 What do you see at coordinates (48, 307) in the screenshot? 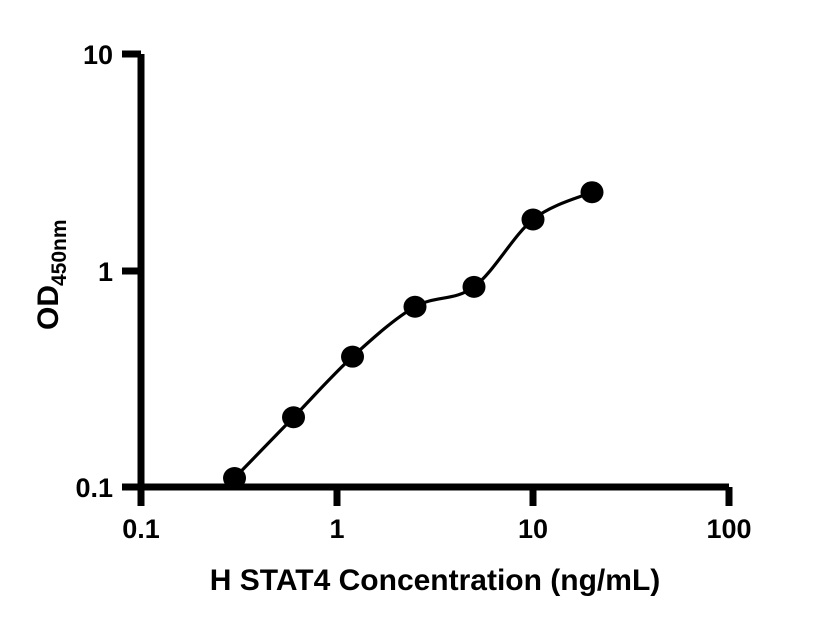
I see `y-axis-title-main: OD` at bounding box center [48, 307].